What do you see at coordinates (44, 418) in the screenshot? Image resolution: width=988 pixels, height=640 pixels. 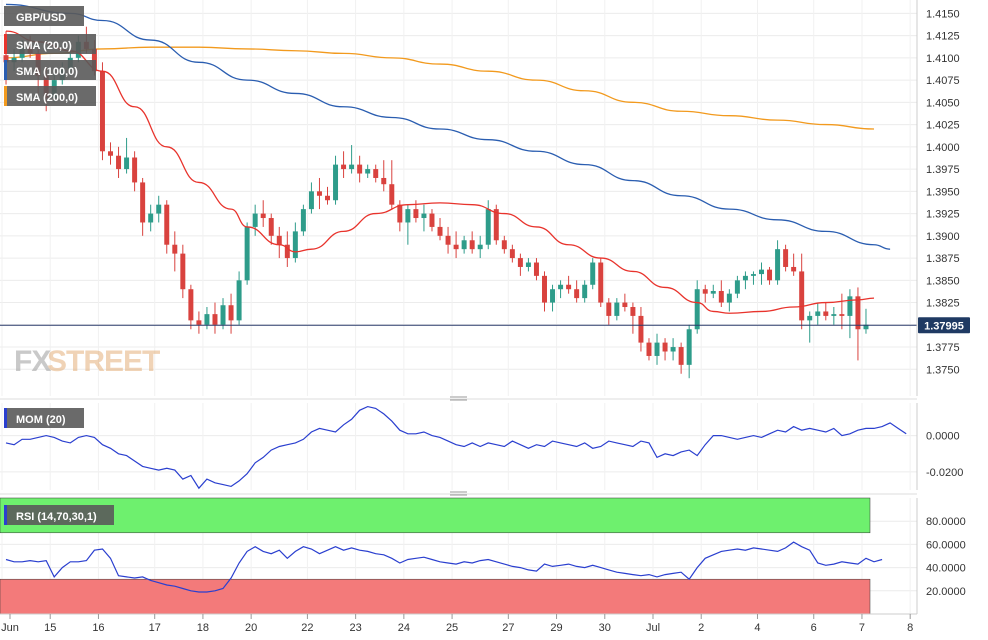 I see `momentum-legend: MOM (20)` at bounding box center [44, 418].